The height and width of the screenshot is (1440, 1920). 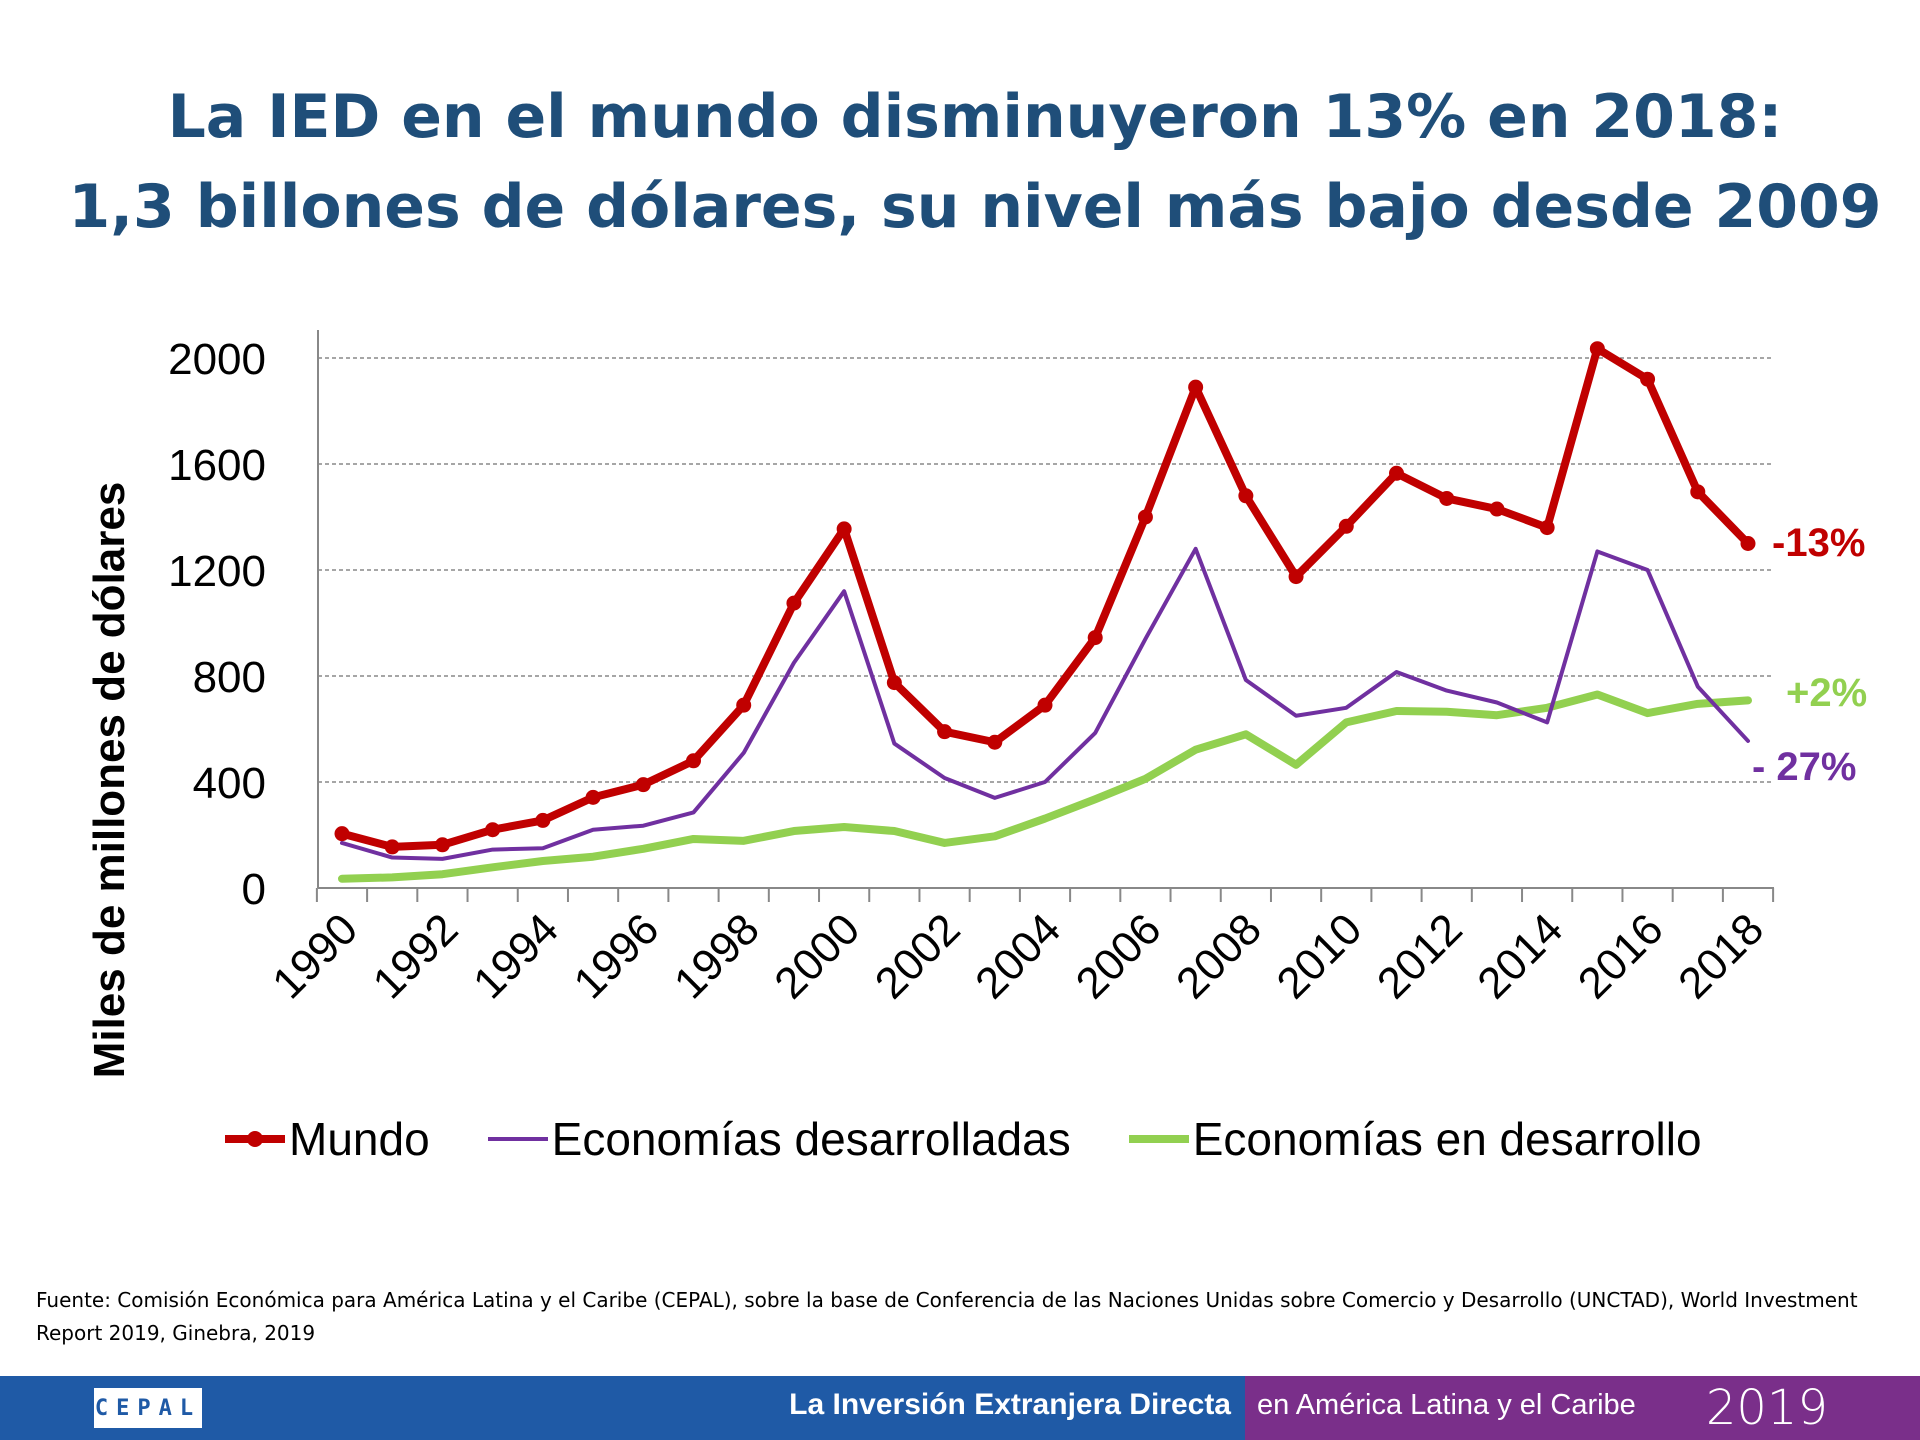 I want to click on legend-label-mundo: Mundo, so click(x=359, y=1139).